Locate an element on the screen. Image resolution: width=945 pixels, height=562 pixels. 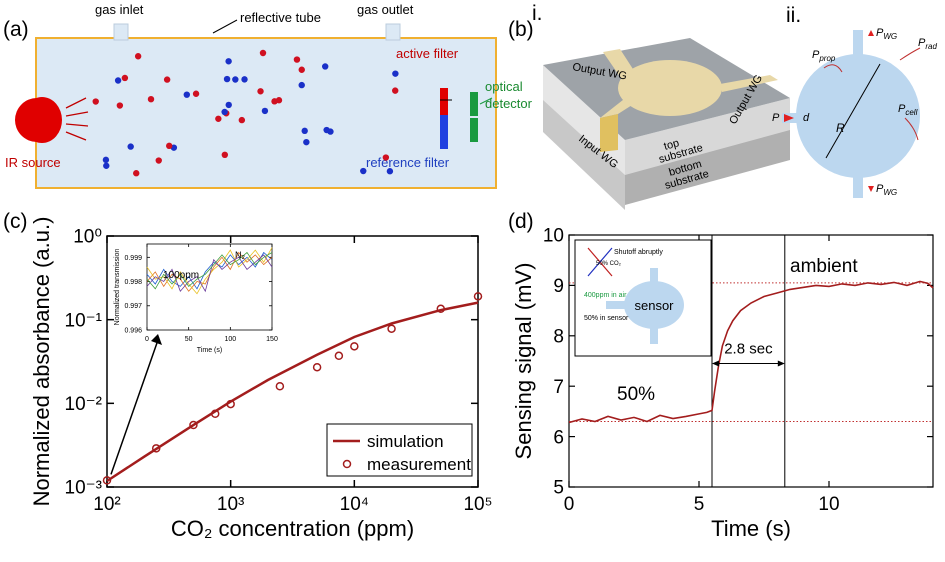
cross is located at coordinates (600, 262).